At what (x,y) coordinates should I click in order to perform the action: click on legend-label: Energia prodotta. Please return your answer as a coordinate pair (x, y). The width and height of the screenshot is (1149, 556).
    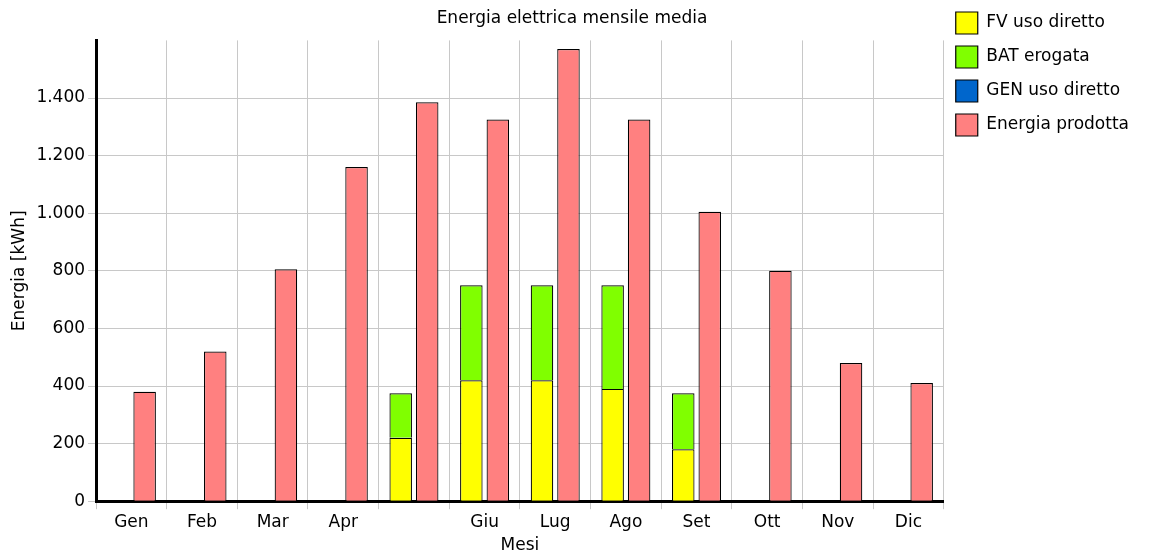
    Looking at the image, I should click on (1057, 123).